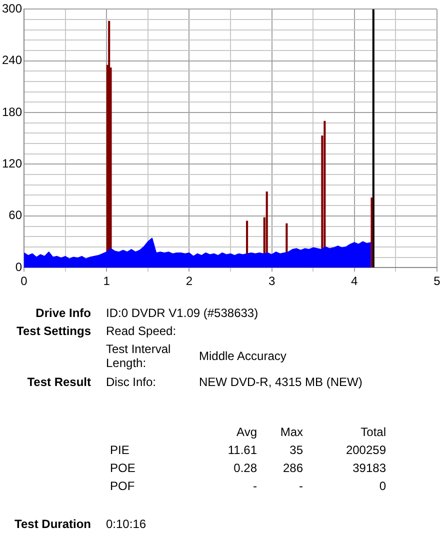 This screenshot has width=445, height=537. What do you see at coordinates (189, 281) in the screenshot?
I see `x-tick-label: 2` at bounding box center [189, 281].